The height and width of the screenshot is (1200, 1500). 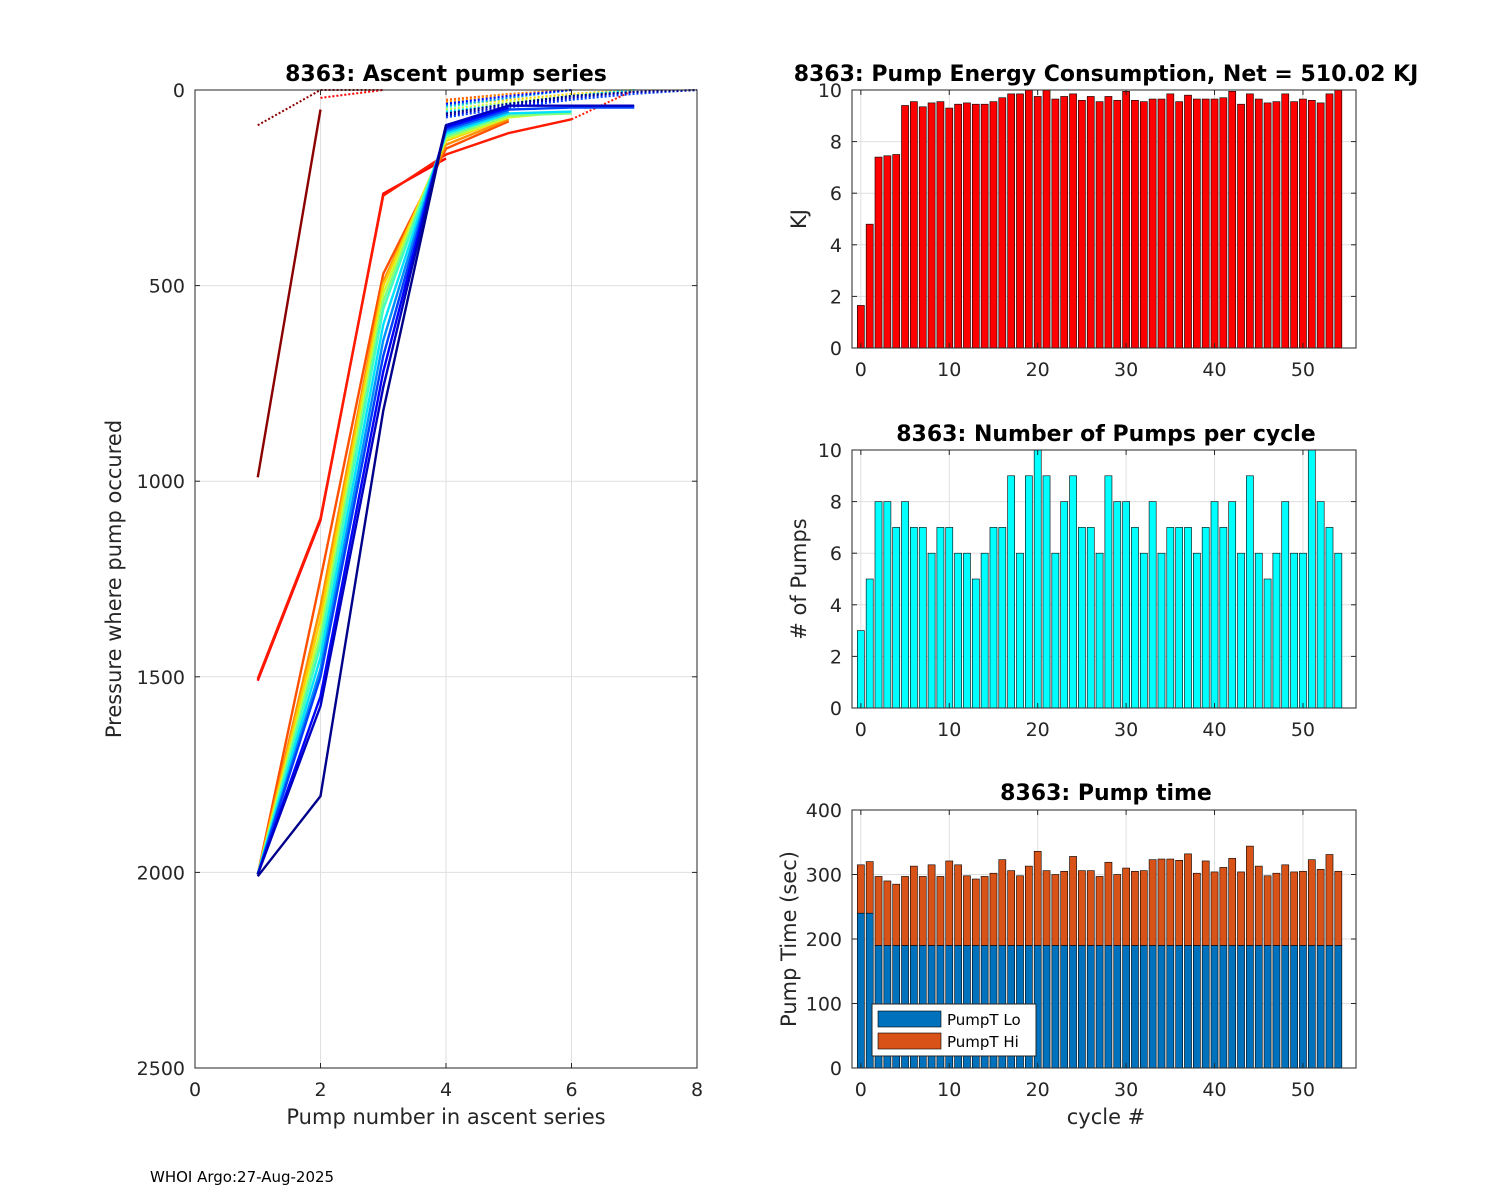 What do you see at coordinates (167, 287) in the screenshot?
I see `ascent-y-tick-label: 500` at bounding box center [167, 287].